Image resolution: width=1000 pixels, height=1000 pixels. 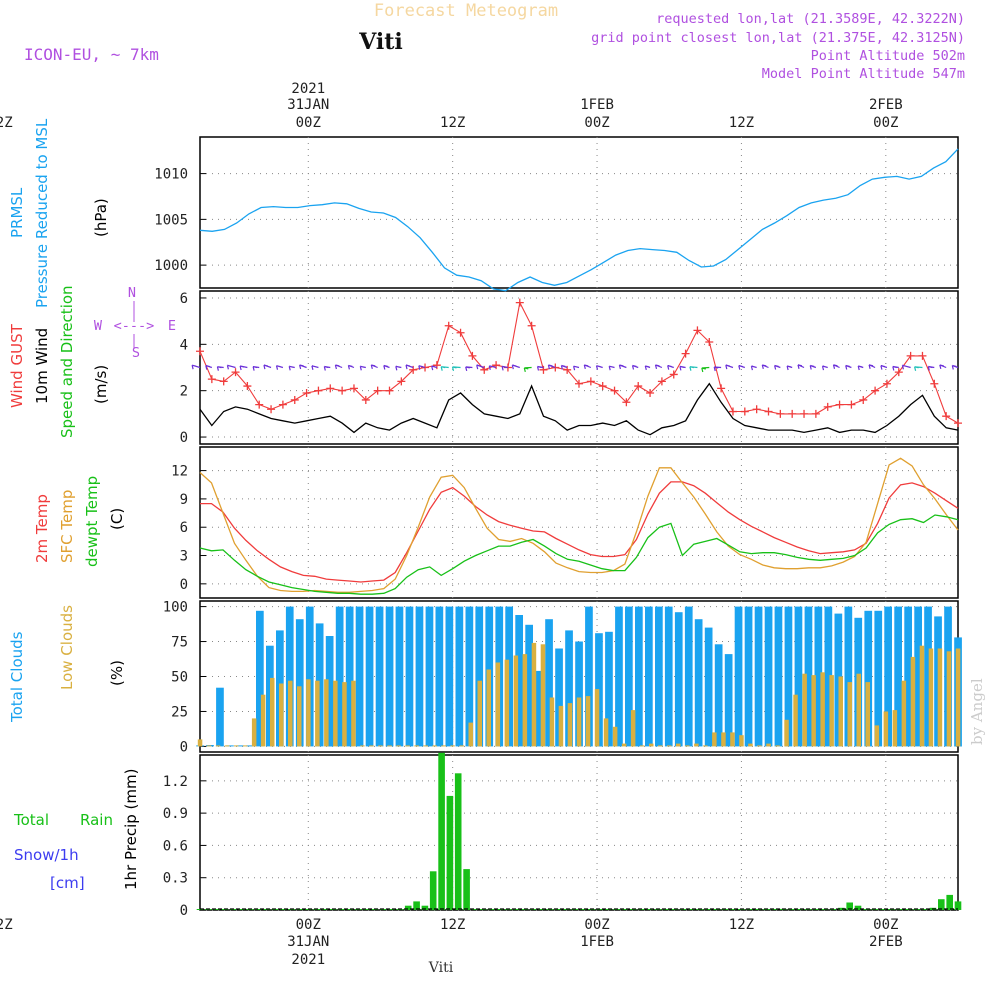 What do you see at coordinates (441, 968) in the screenshot?
I see `footer-location: Viti` at bounding box center [441, 968].